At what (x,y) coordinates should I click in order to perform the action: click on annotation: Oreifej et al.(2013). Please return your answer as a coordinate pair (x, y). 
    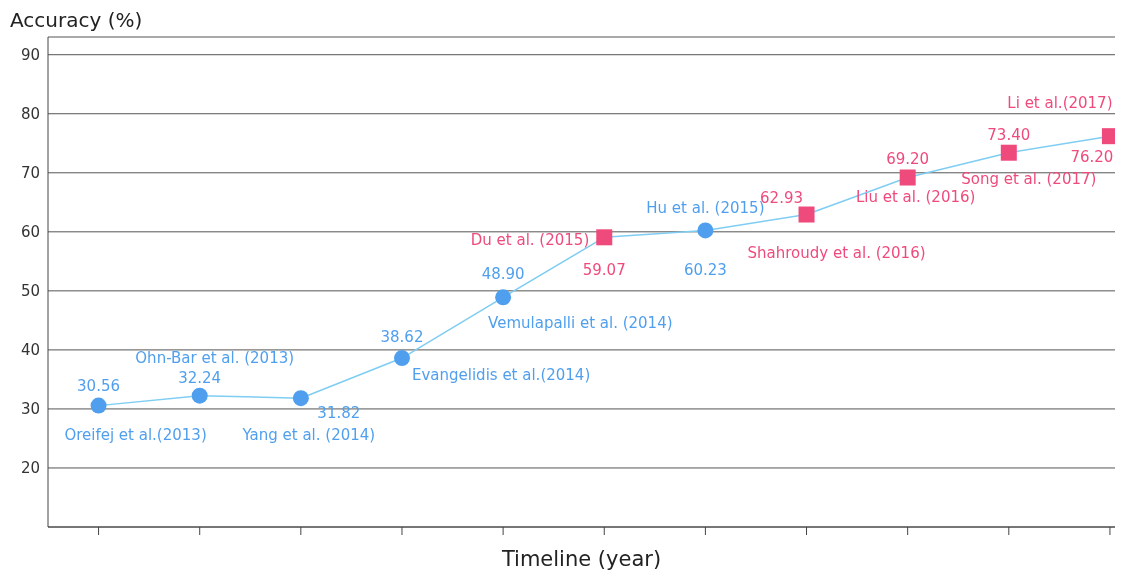
    Looking at the image, I should click on (135, 434).